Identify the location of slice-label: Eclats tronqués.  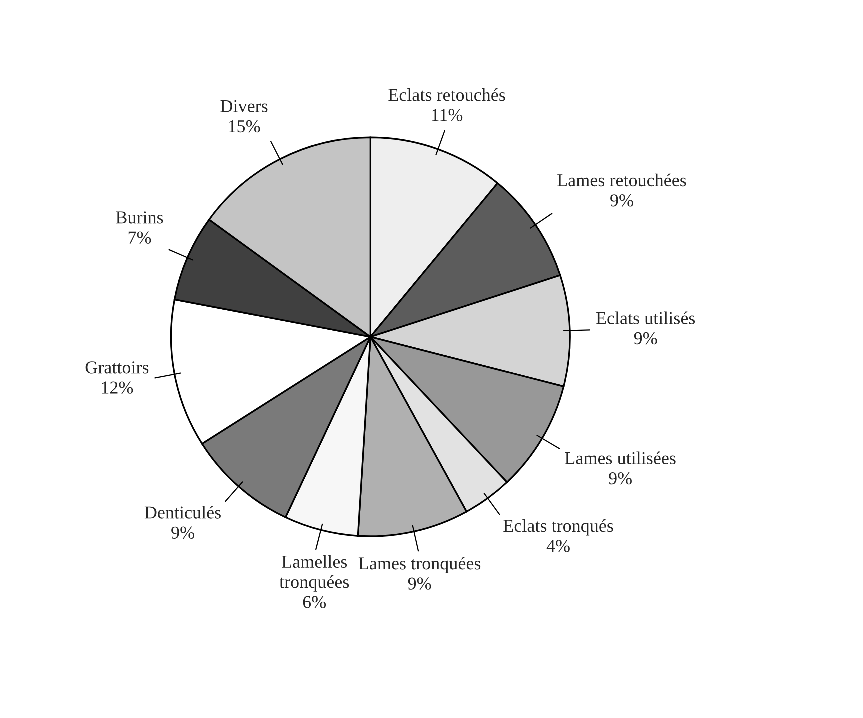
(559, 527).